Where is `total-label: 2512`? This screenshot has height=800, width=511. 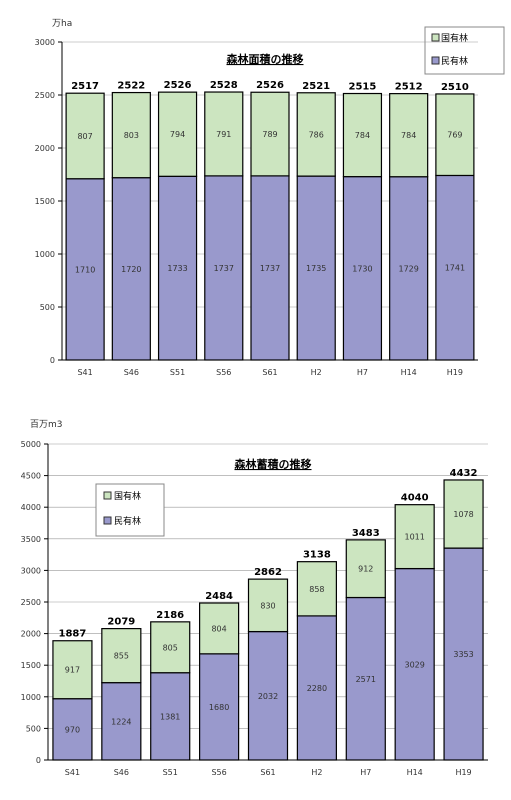 total-label: 2512 is located at coordinates (409, 87).